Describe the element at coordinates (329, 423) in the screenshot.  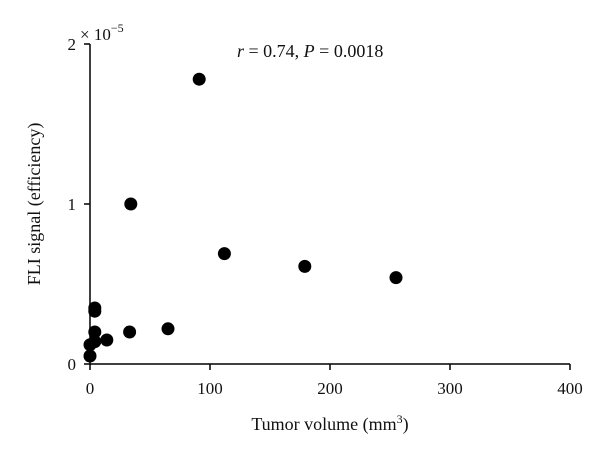
I see `x-axis-title: Tumor volume (mm3)` at that location.